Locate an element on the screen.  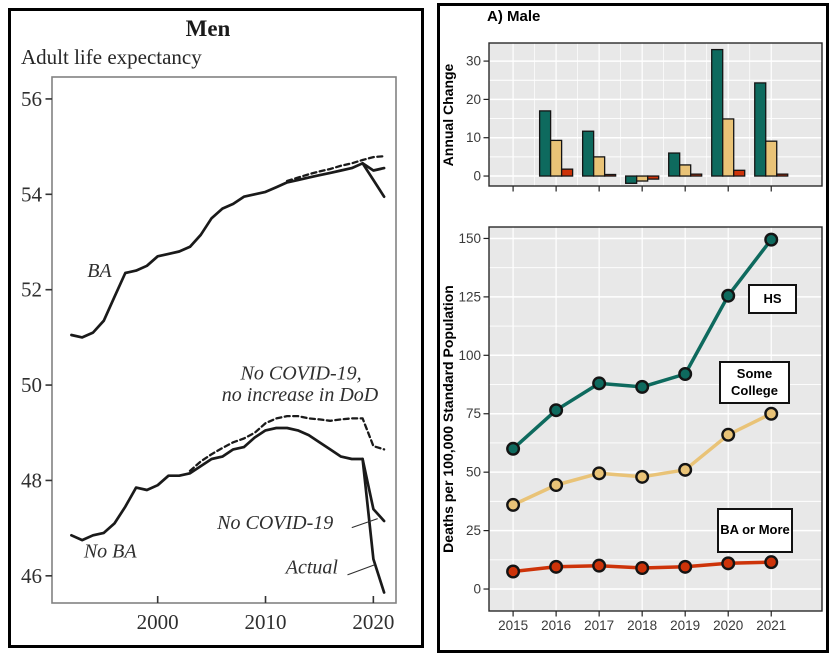
annual-change-axis-title: Annual Change is located at coordinates (448, 114).